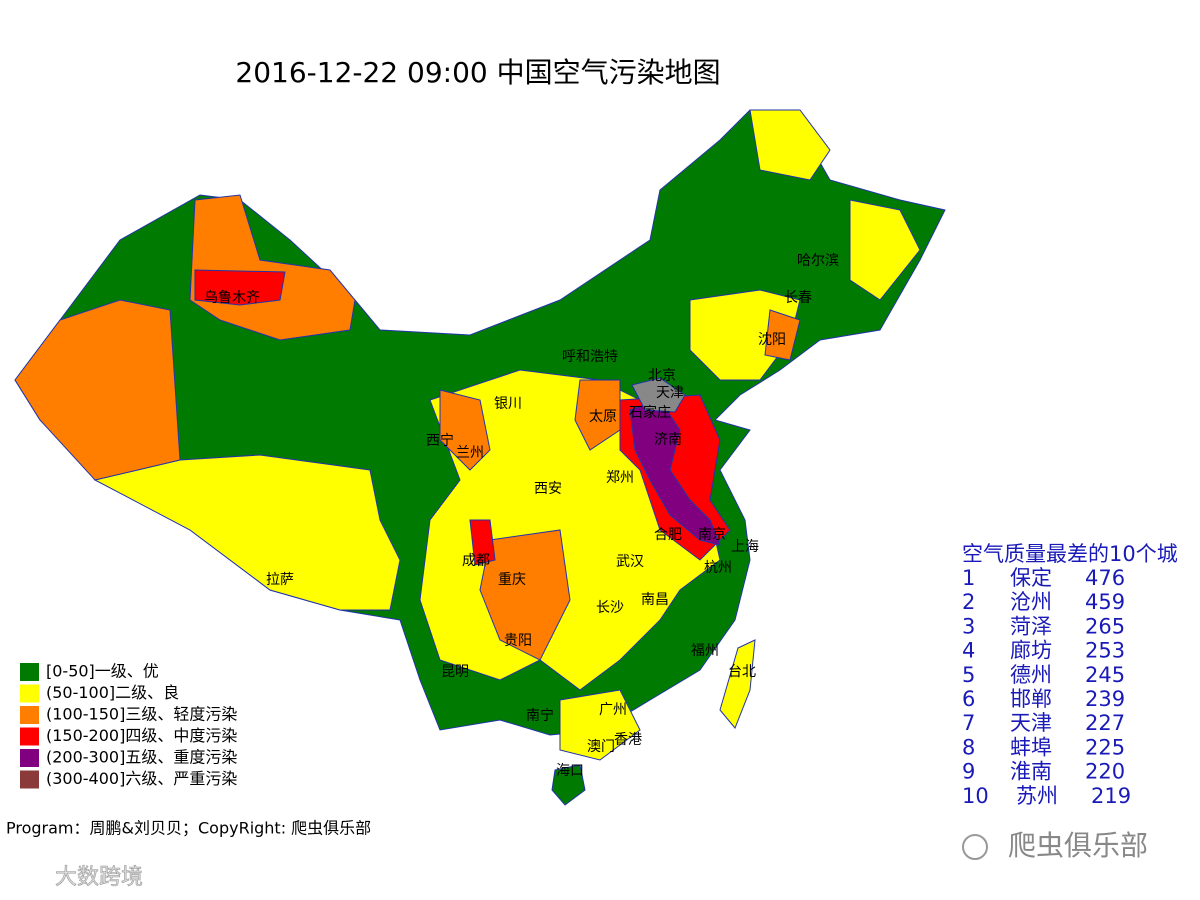 The height and width of the screenshot is (900, 1200). What do you see at coordinates (745, 547) in the screenshot?
I see `city-label: 上海` at bounding box center [745, 547].